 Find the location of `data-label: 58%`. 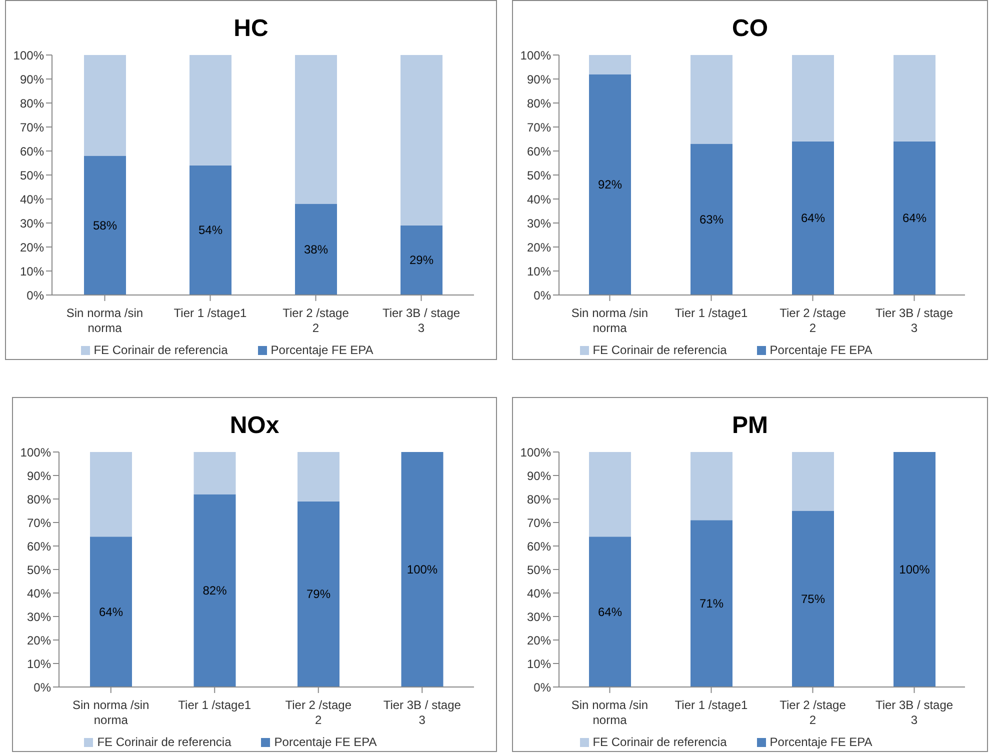

data-label: 58% is located at coordinates (105, 225).